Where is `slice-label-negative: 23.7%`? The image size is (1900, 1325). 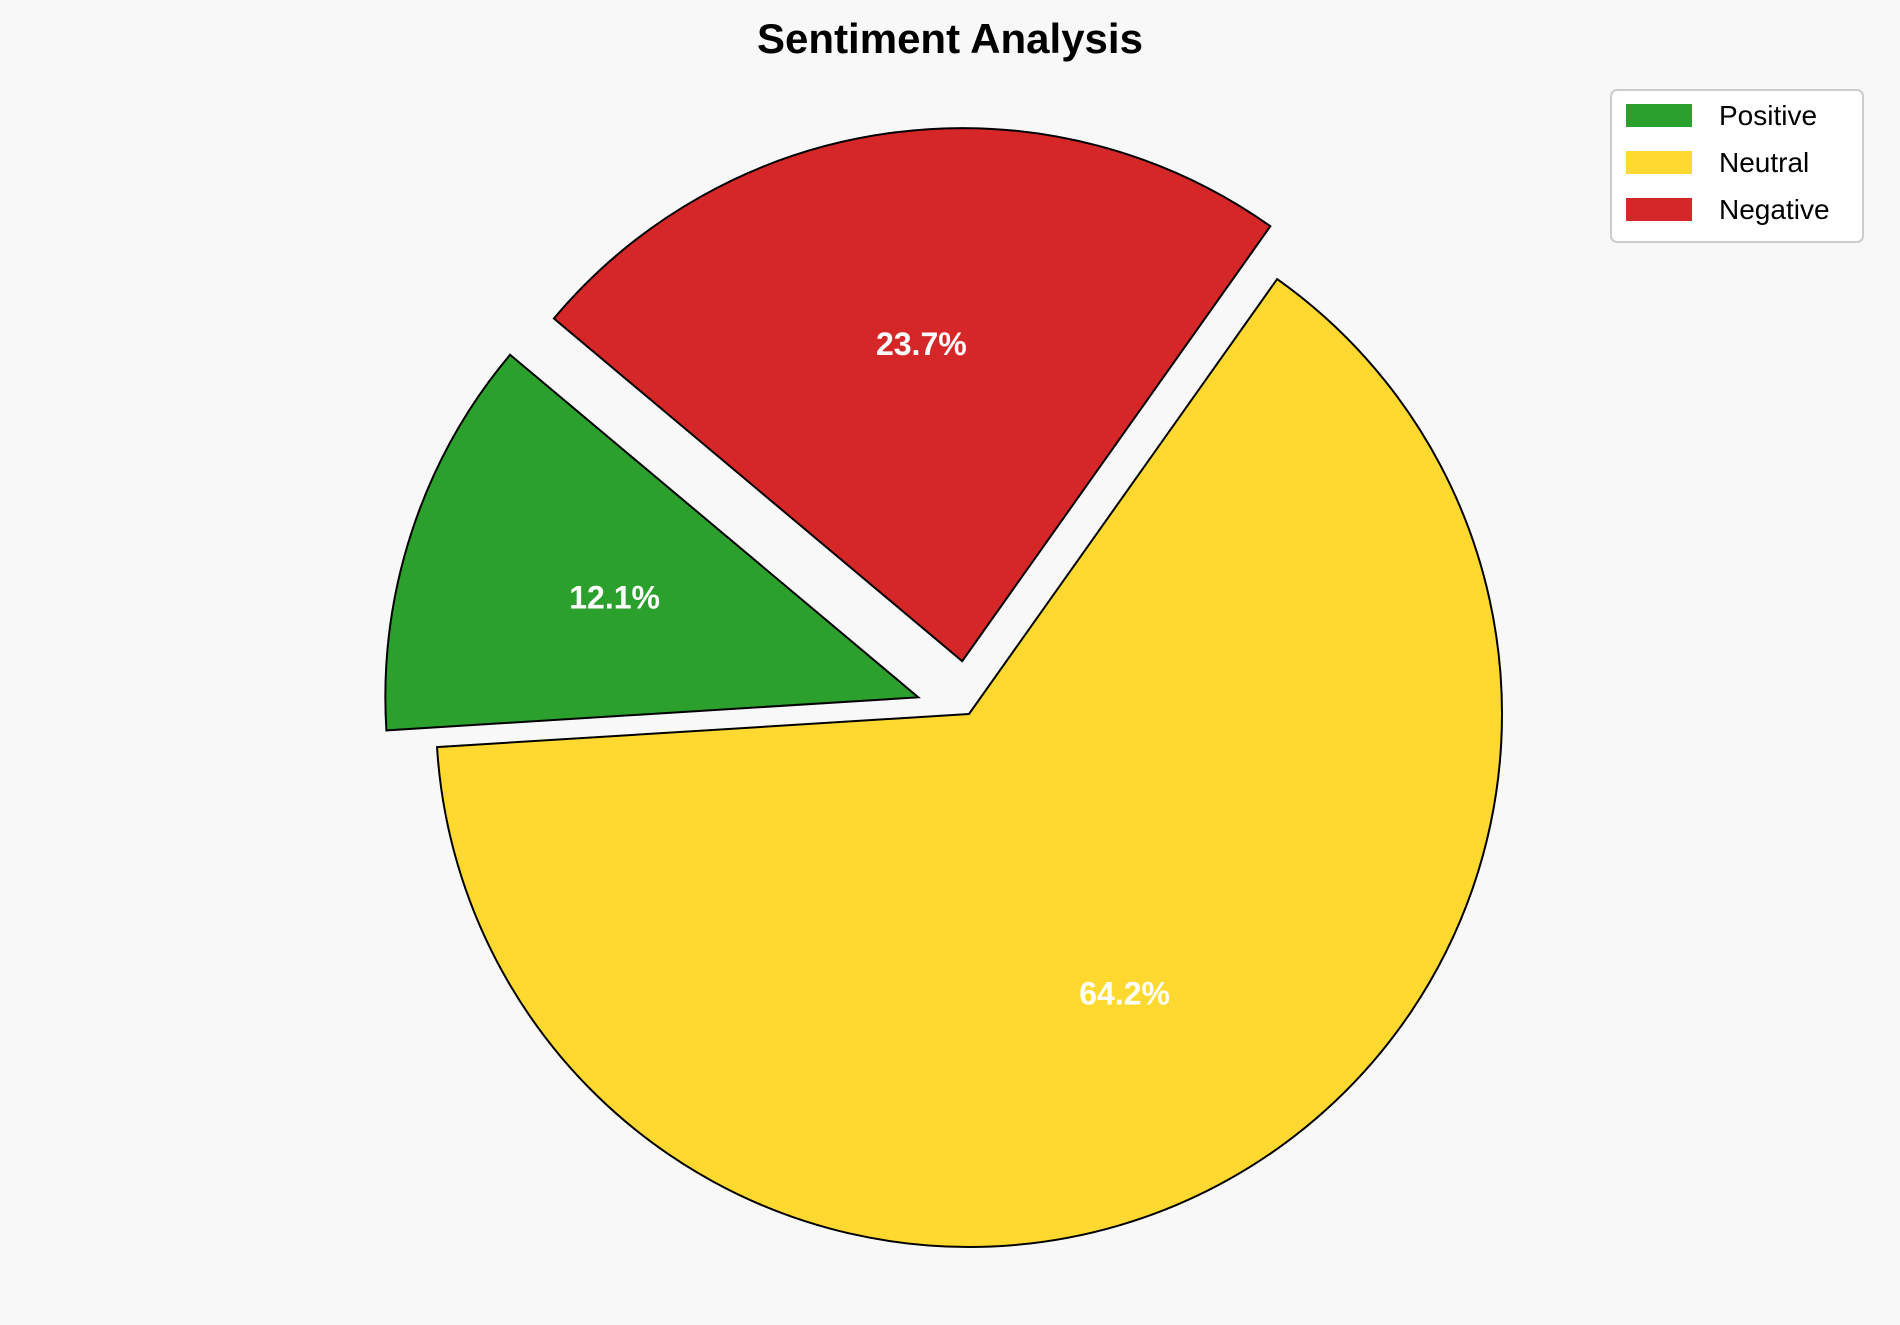
slice-label-negative: 23.7% is located at coordinates (921, 344).